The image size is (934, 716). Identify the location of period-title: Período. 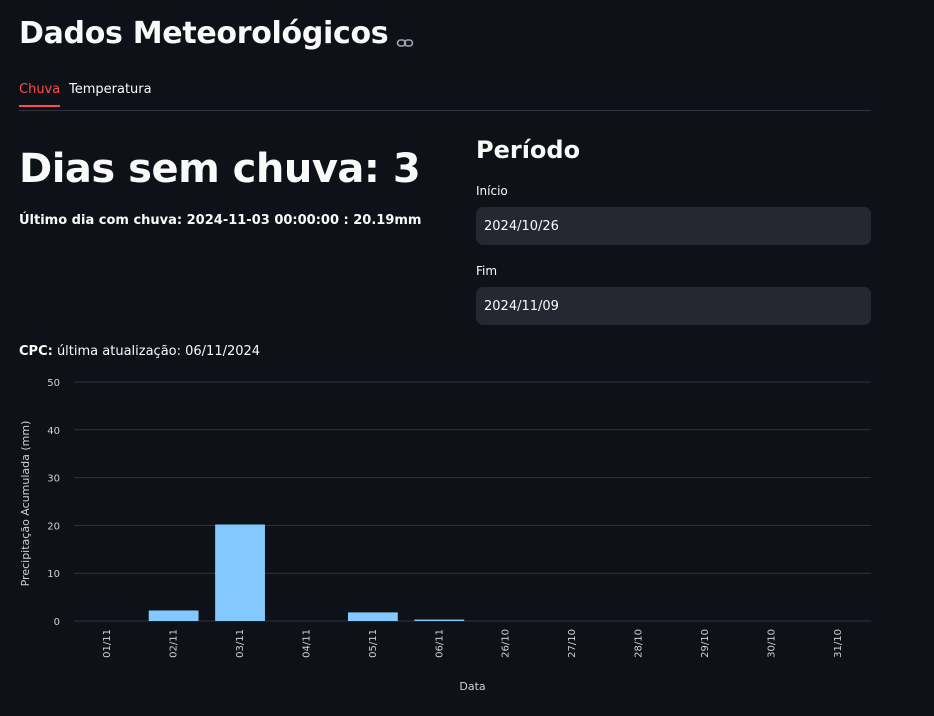
(528, 150).